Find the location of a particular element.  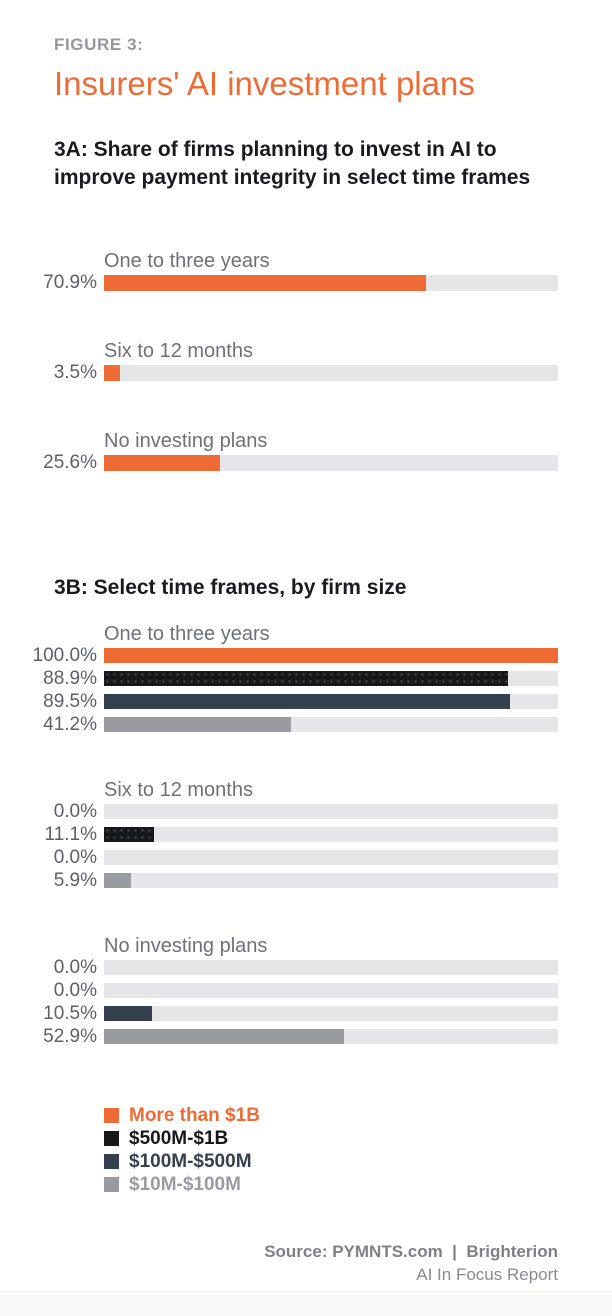

figure-title: Insurers' AI investment plans is located at coordinates (264, 83).